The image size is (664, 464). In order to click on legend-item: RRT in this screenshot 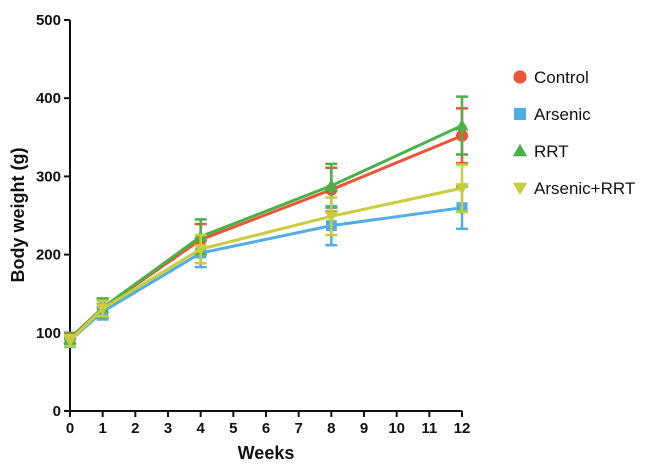, I will do `click(540, 151)`.